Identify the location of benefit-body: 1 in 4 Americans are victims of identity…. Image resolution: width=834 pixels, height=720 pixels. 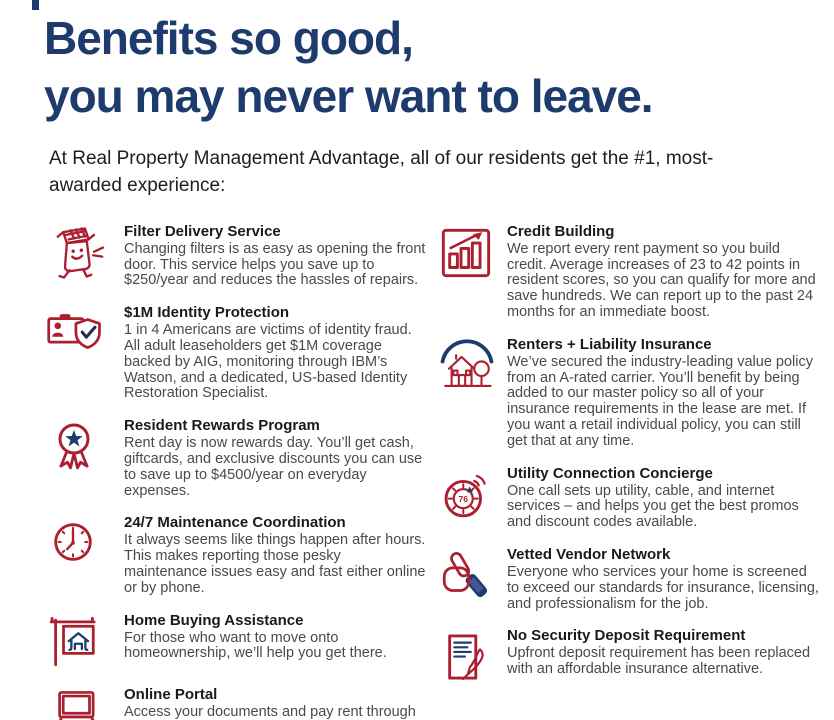
(268, 362).